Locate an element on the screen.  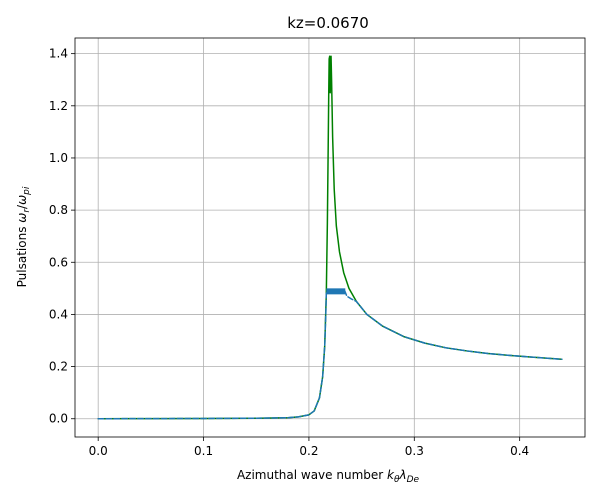
y-axis-label-var: ω is located at coordinates (22, 218).